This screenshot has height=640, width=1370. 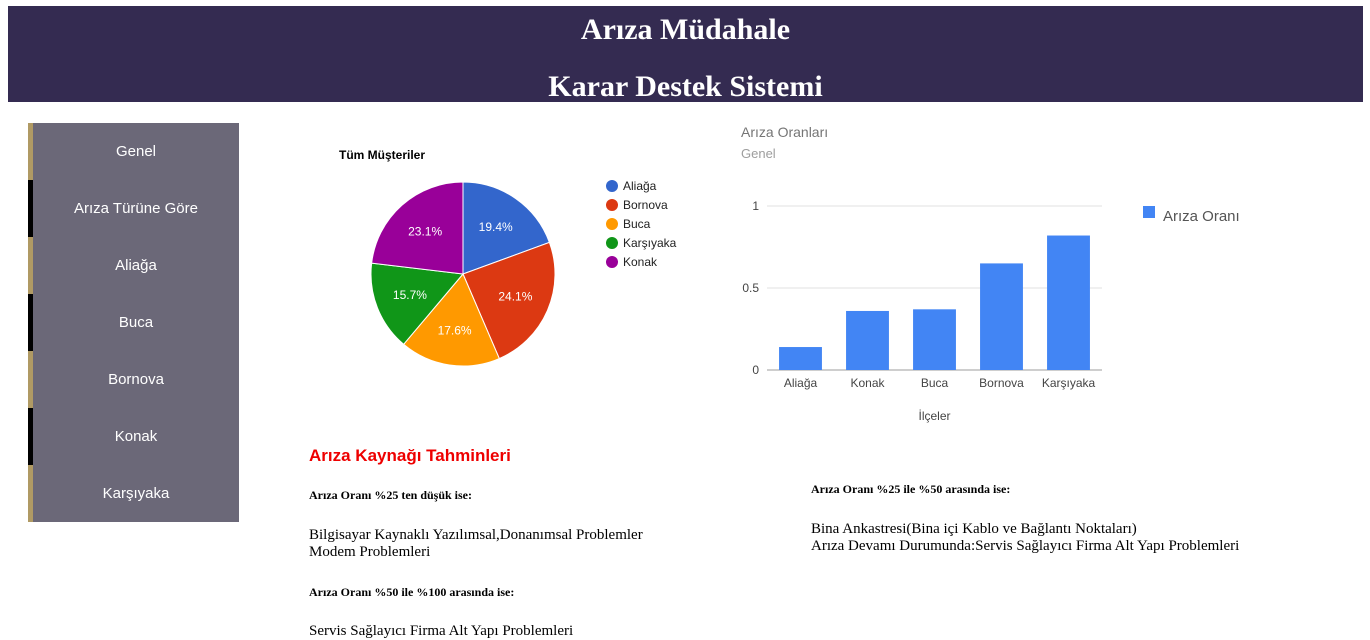 What do you see at coordinates (934, 416) in the screenshot?
I see `x-axis-title: İlçeler` at bounding box center [934, 416].